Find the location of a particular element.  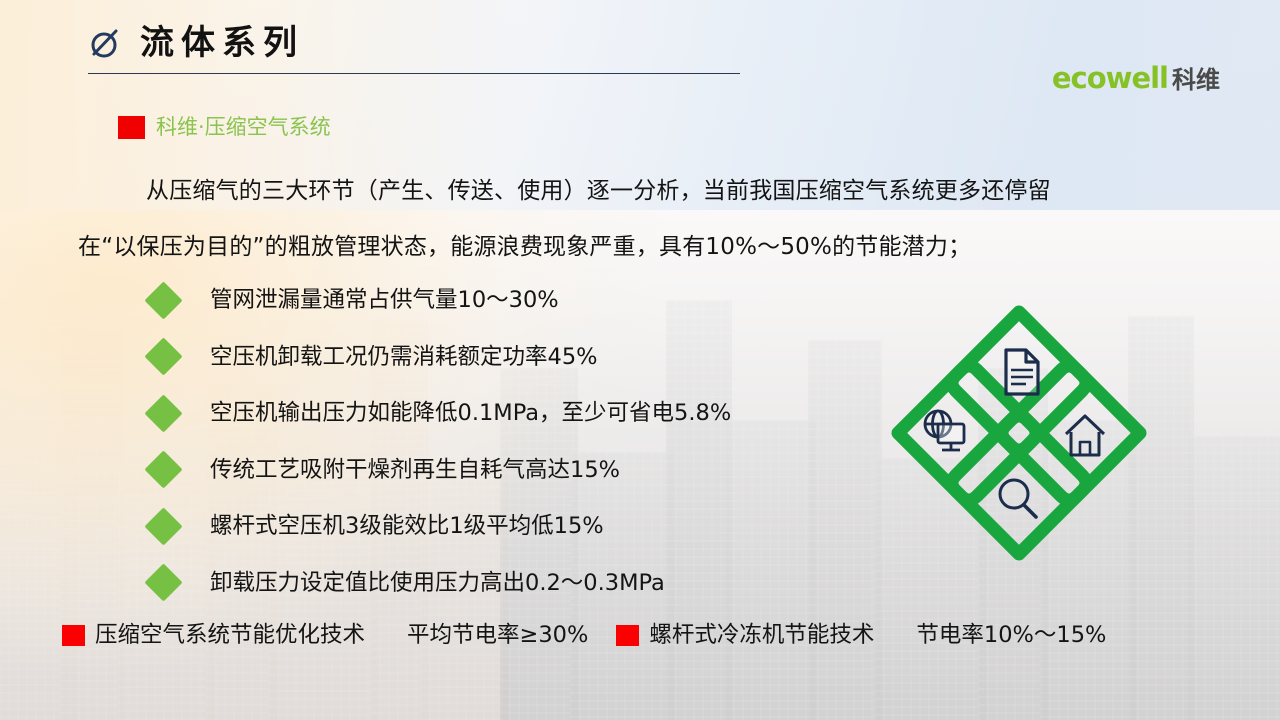

footer-item-2-value: 节电率10%～15% is located at coordinates (1011, 635).